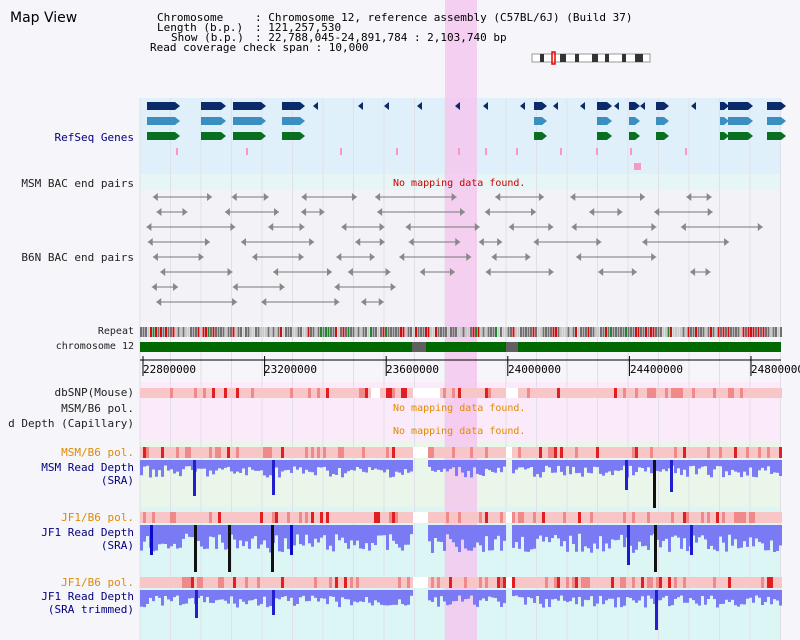 The image size is (800, 640). What do you see at coordinates (87, 532) in the screenshot?
I see `track-label-jf1-depth: JF1 Read Depth` at bounding box center [87, 532].